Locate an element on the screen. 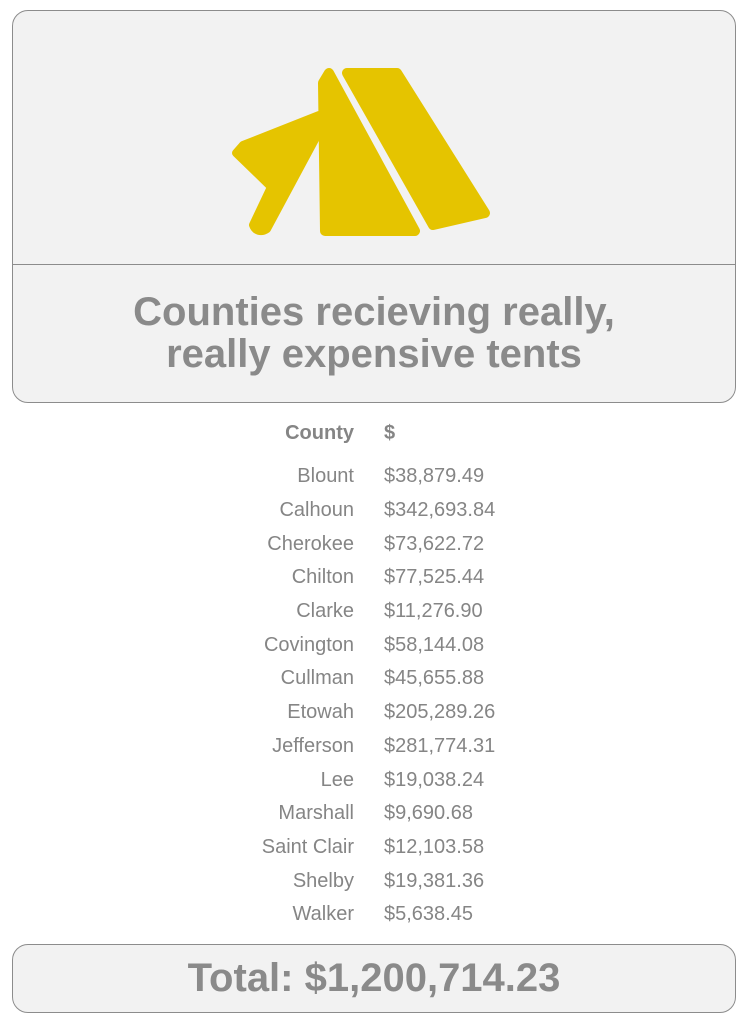 The image size is (750, 1024). amount-cell: $9,690.68 is located at coordinates (428, 813).